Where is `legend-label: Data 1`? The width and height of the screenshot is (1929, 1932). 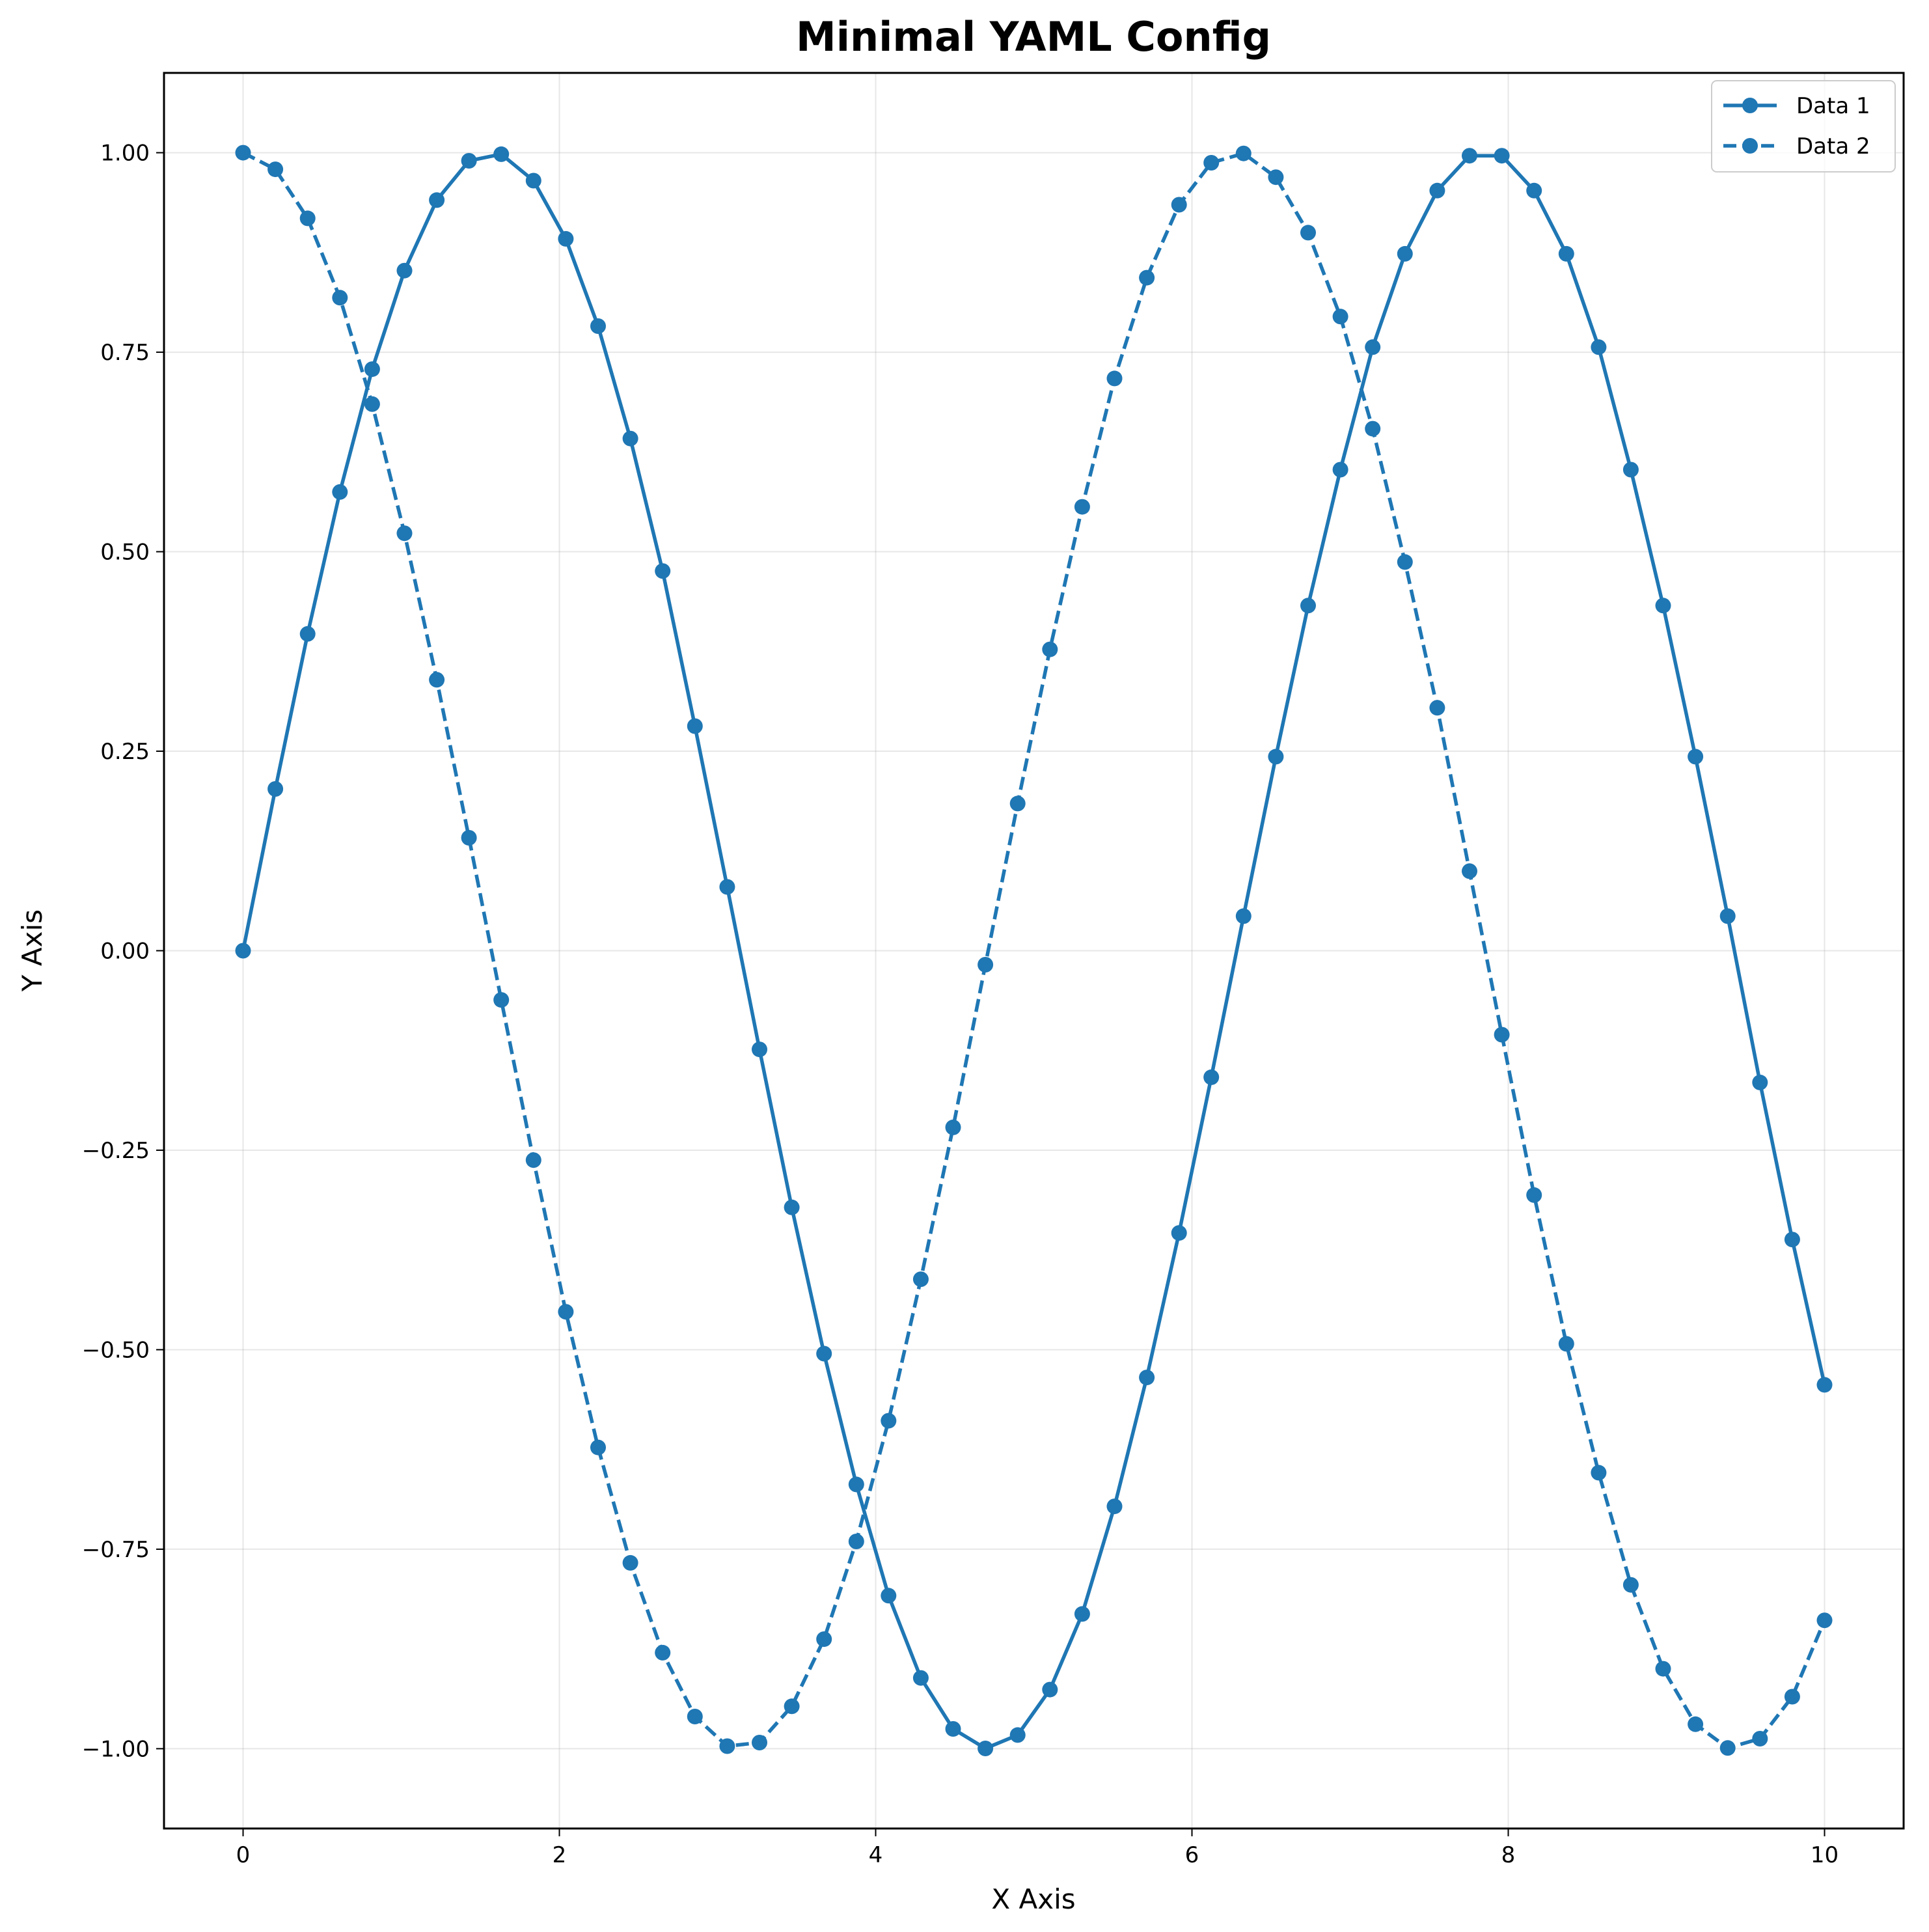
legend-label: Data 1 is located at coordinates (1833, 106).